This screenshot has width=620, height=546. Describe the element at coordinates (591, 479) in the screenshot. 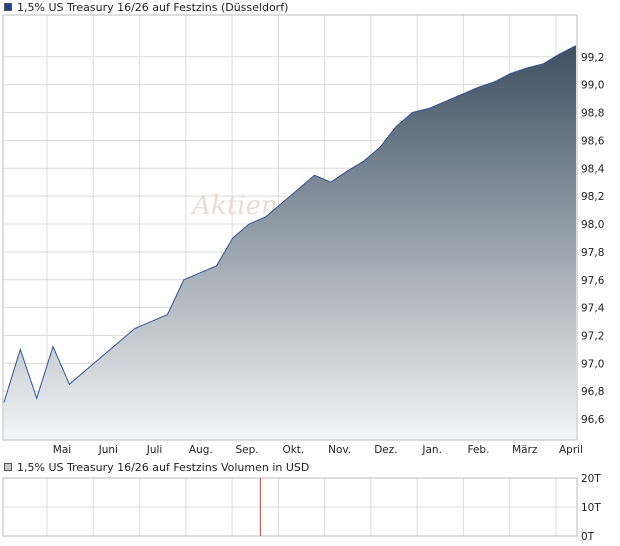

I see `vol-y-tick-label: 20T` at that location.